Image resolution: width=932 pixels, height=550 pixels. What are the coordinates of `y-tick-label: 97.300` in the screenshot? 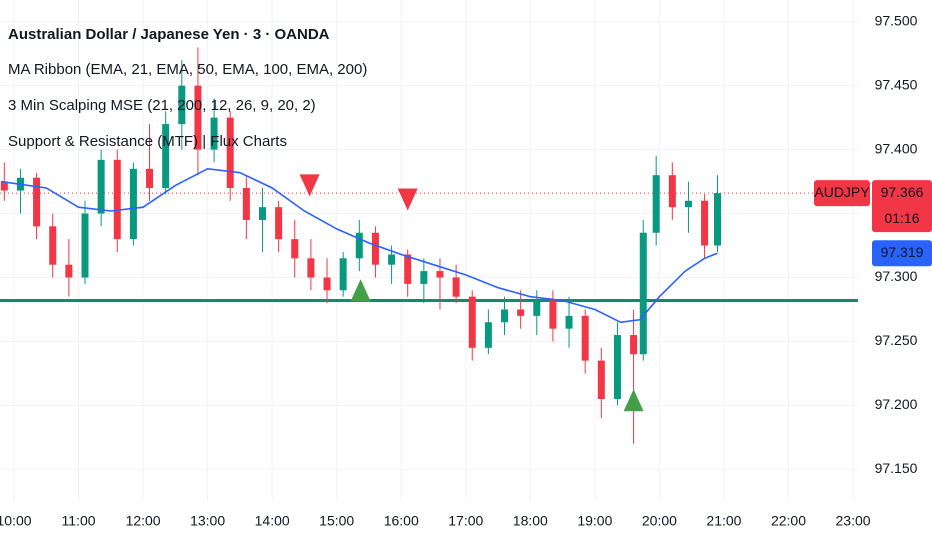 It's located at (896, 276).